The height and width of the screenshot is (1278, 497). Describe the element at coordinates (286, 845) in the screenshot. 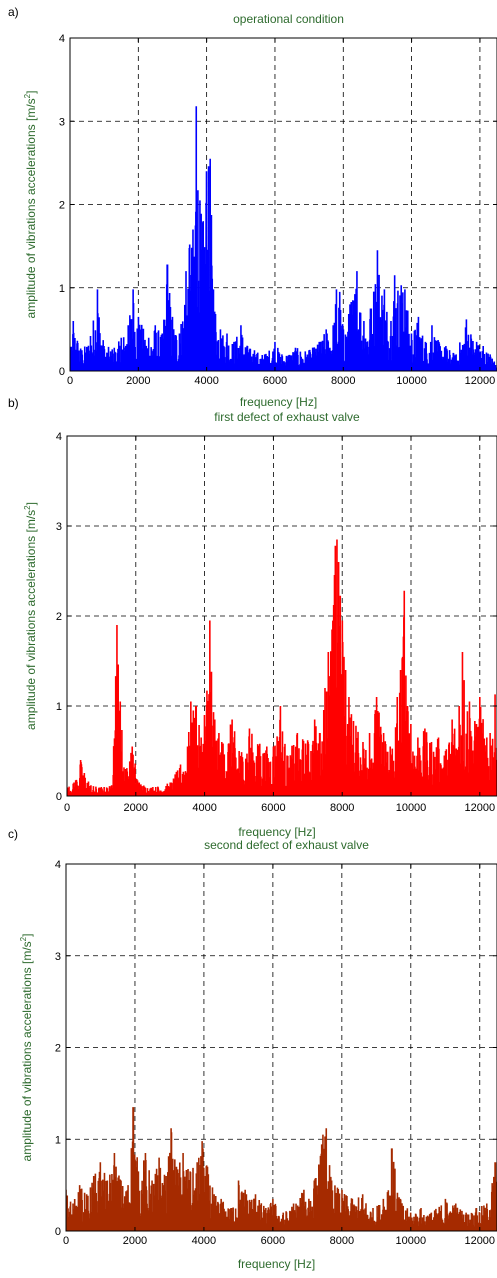

I see `chart-title: second defect of exhaust valve` at that location.